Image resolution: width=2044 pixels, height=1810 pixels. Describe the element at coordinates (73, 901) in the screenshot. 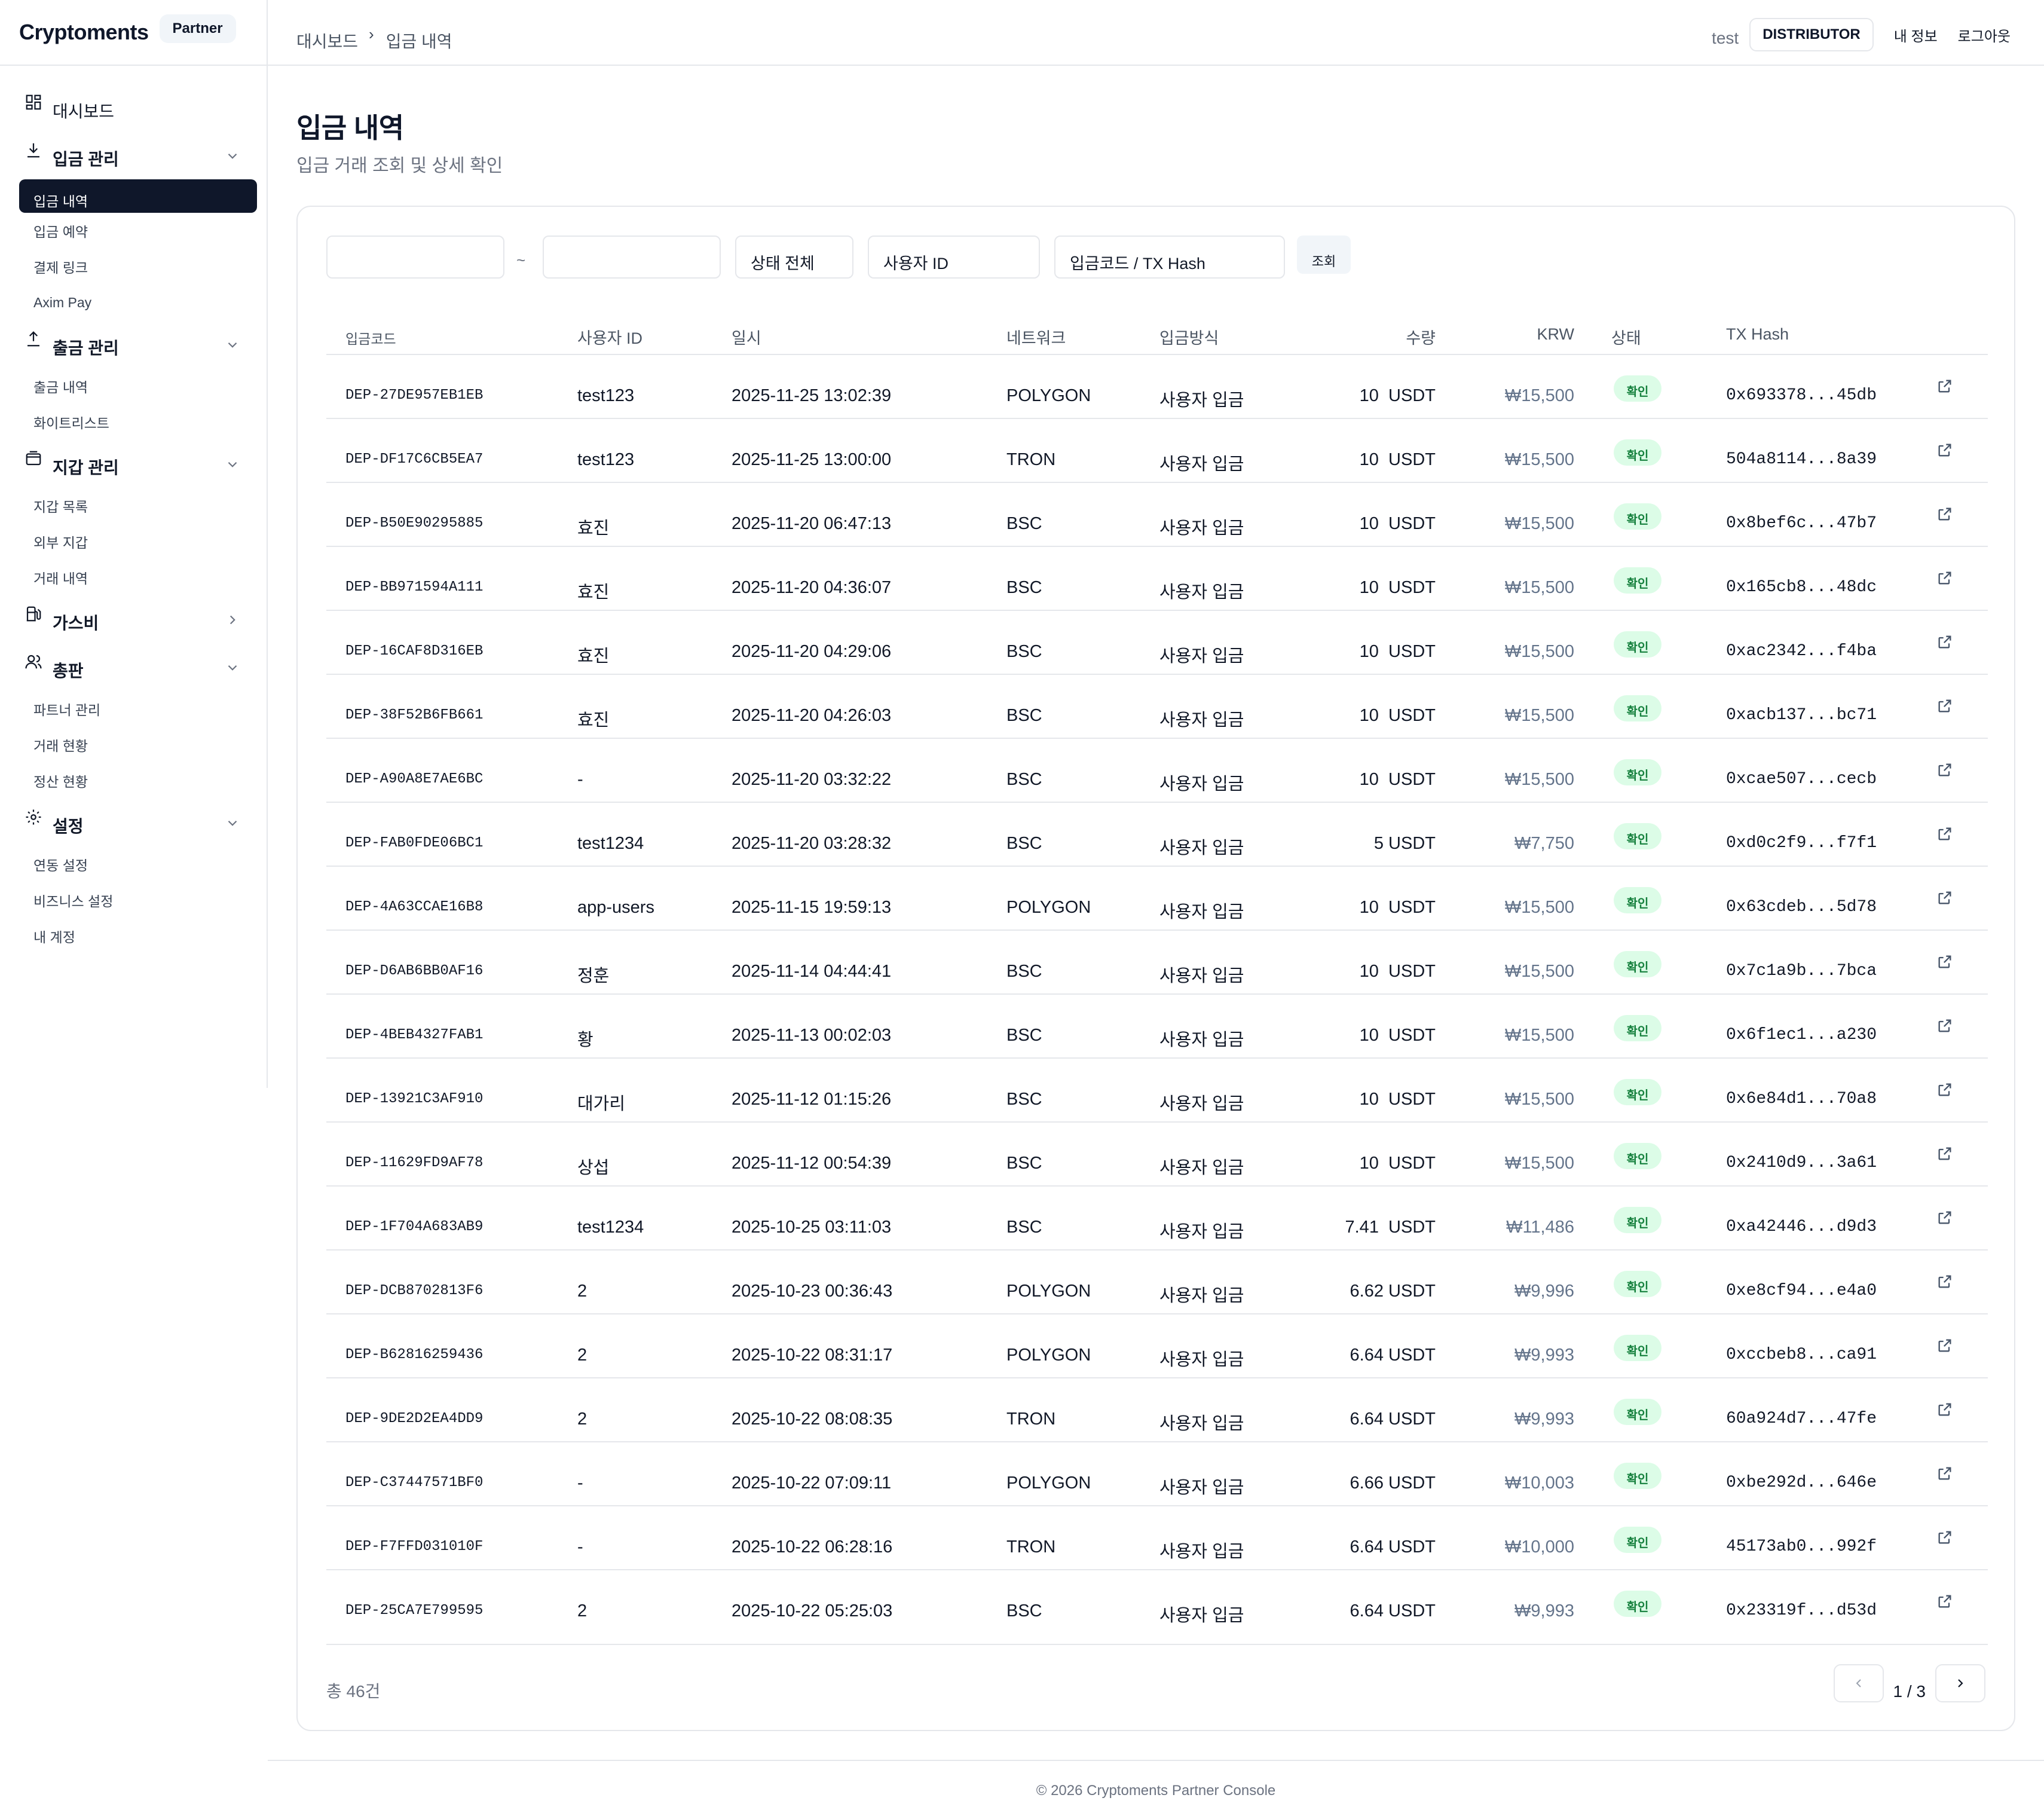

I see `sidebar-item-business: 비즈니스 설정` at that location.